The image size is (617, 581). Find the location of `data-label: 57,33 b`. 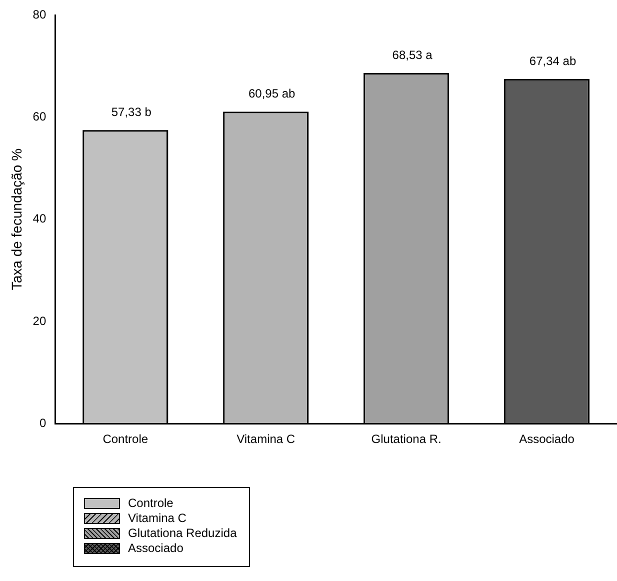

data-label: 57,33 b is located at coordinates (131, 112).